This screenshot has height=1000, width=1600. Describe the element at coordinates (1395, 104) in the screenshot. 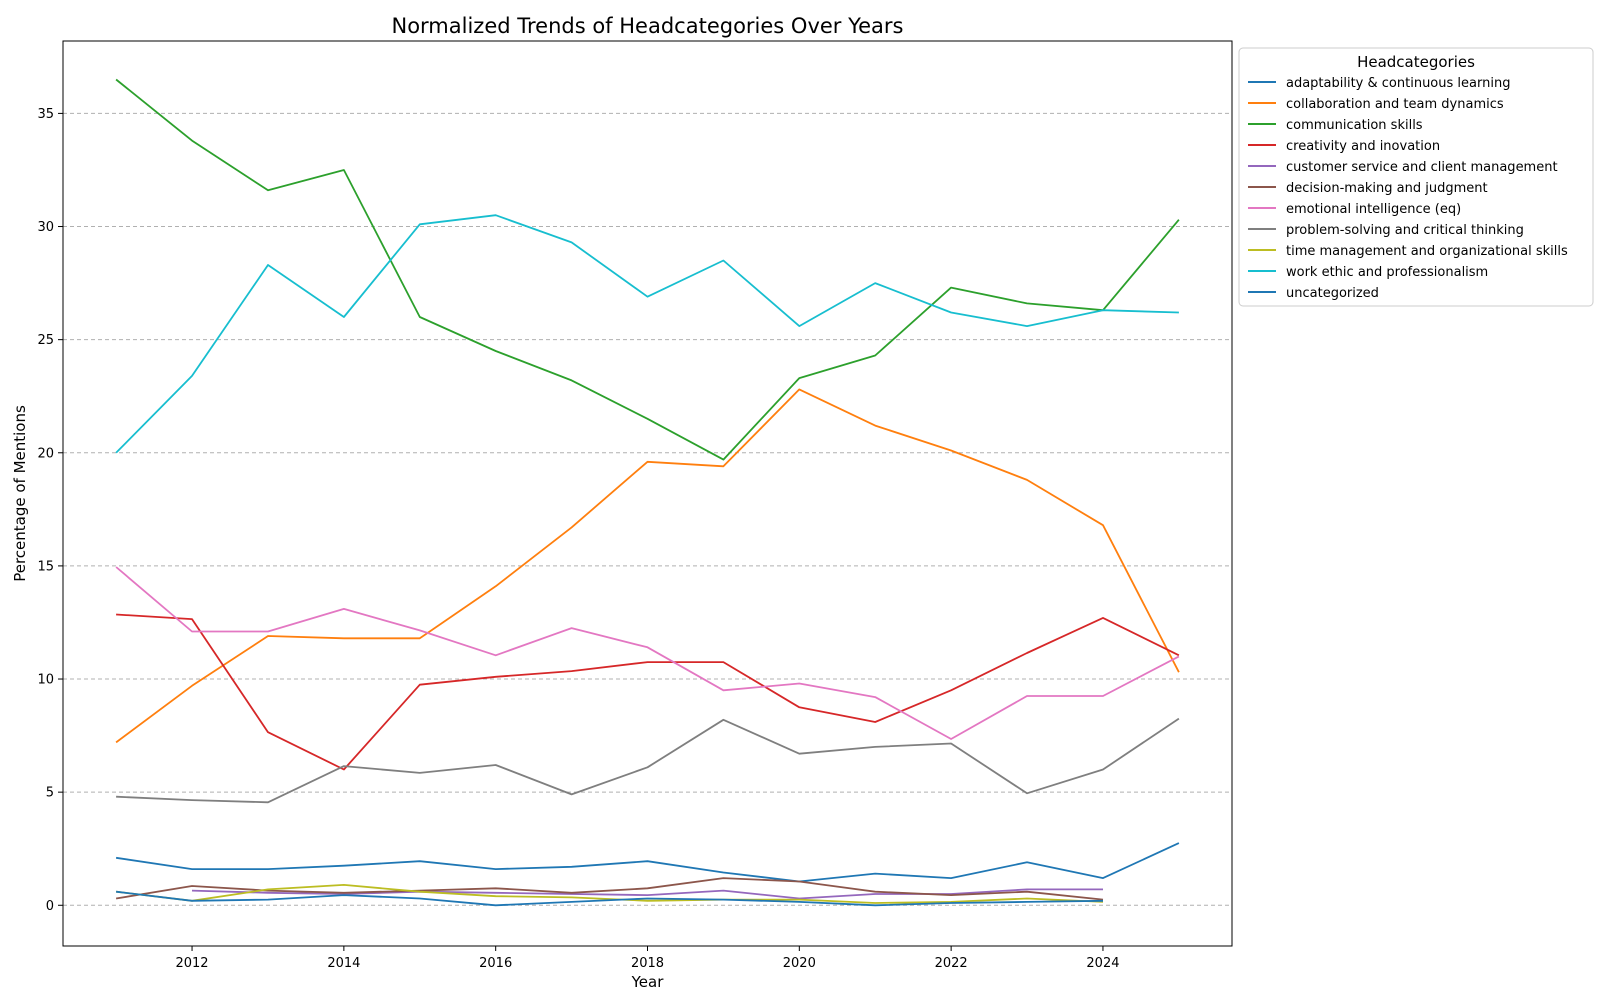

I see `legend-label: collaboration and team dynamics` at that location.